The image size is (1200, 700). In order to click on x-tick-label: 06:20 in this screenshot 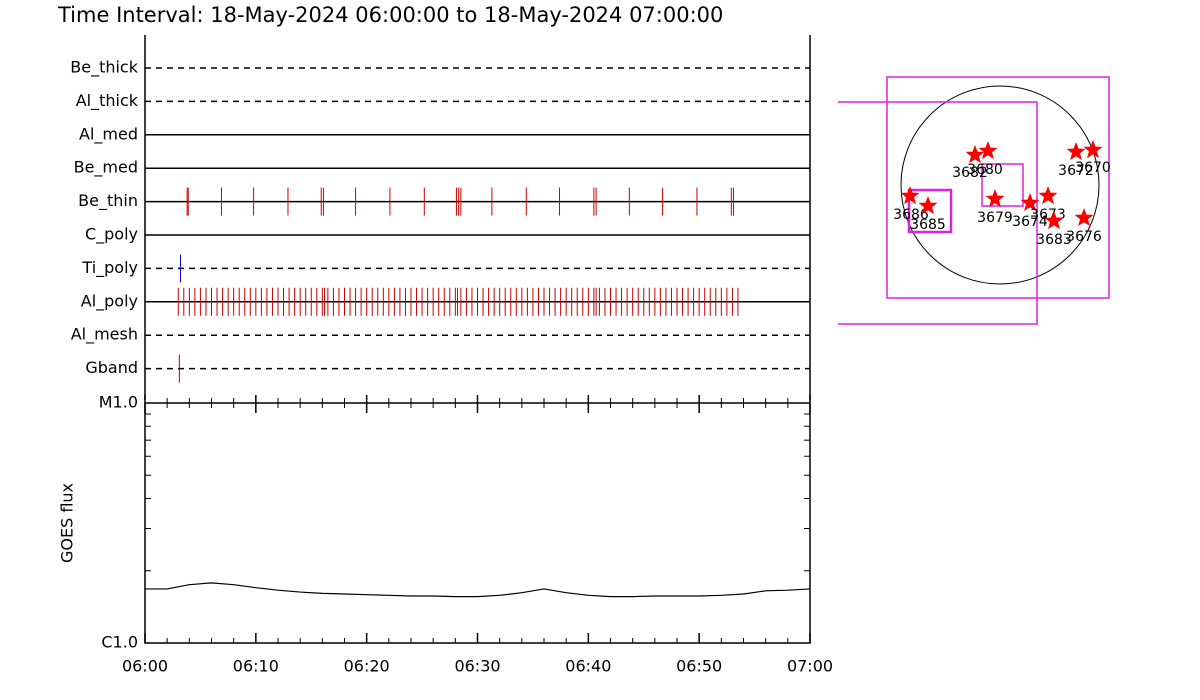, I will do `click(367, 666)`.